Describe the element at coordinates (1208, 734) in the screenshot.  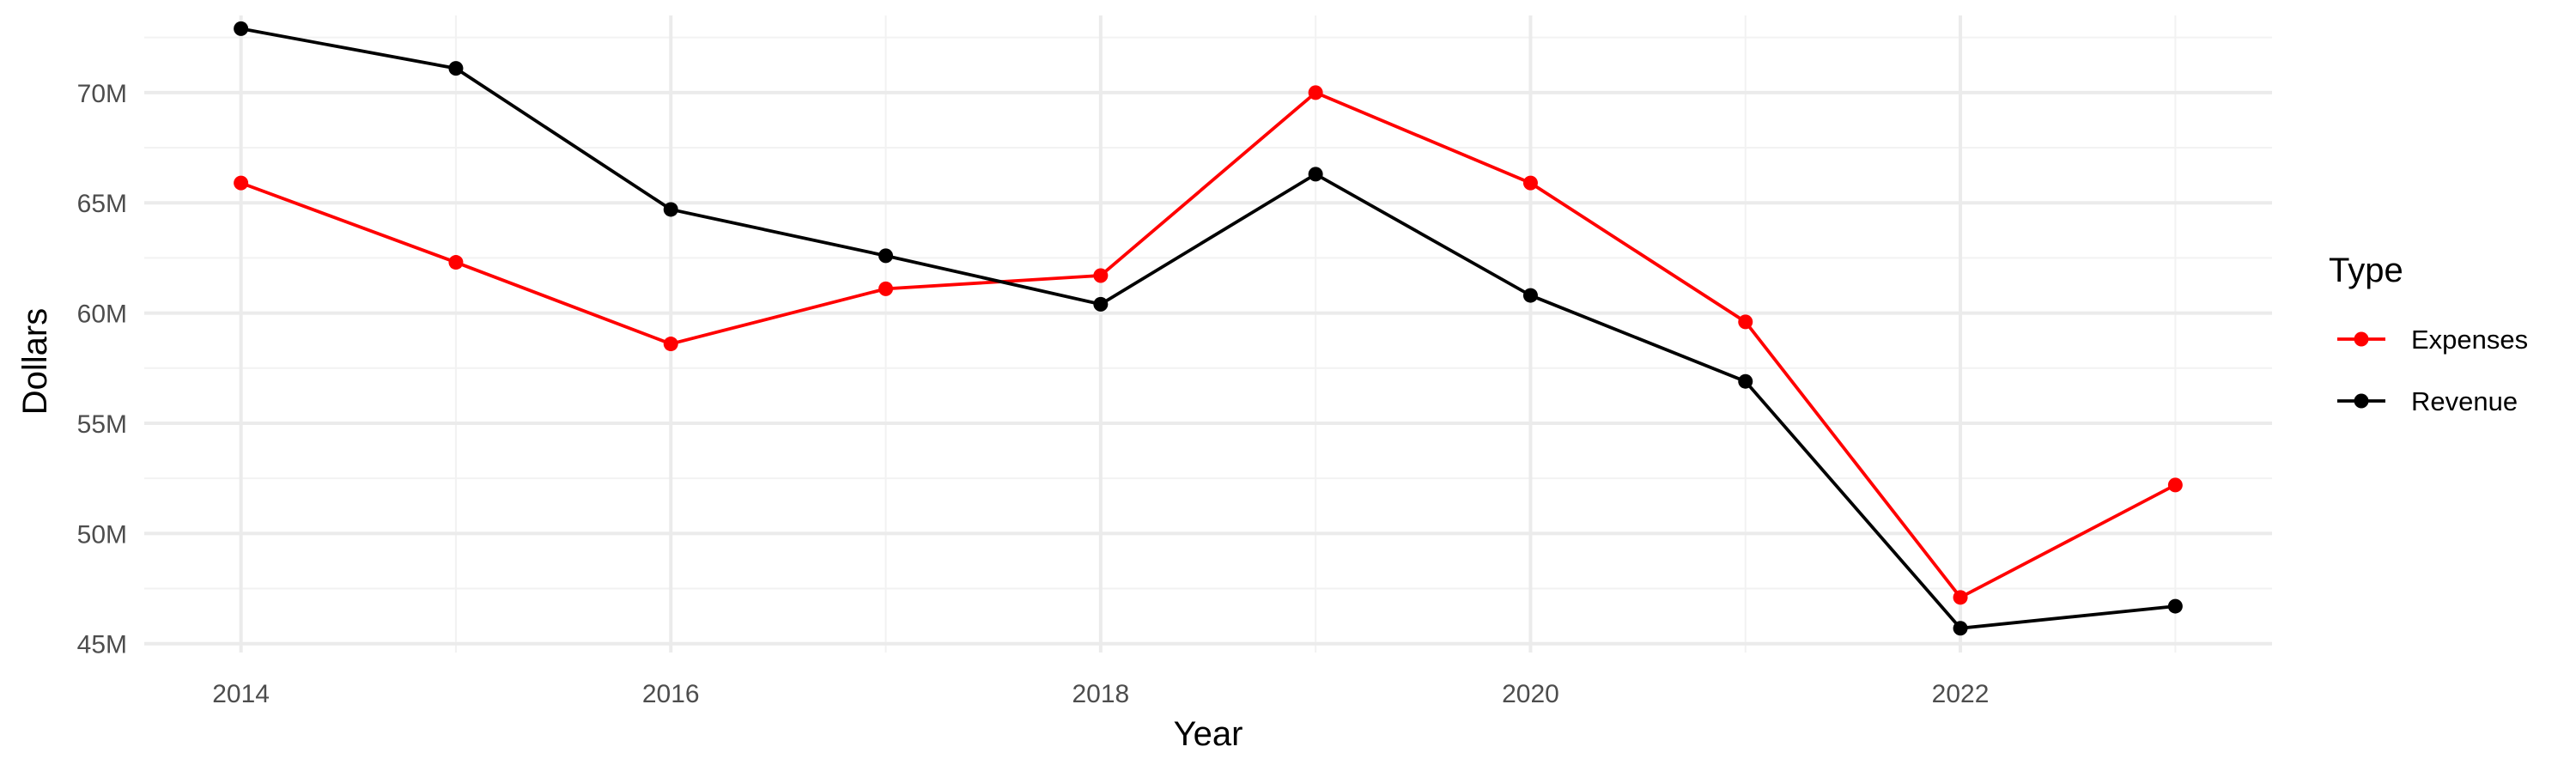
I see `x-axis-title: Year` at that location.